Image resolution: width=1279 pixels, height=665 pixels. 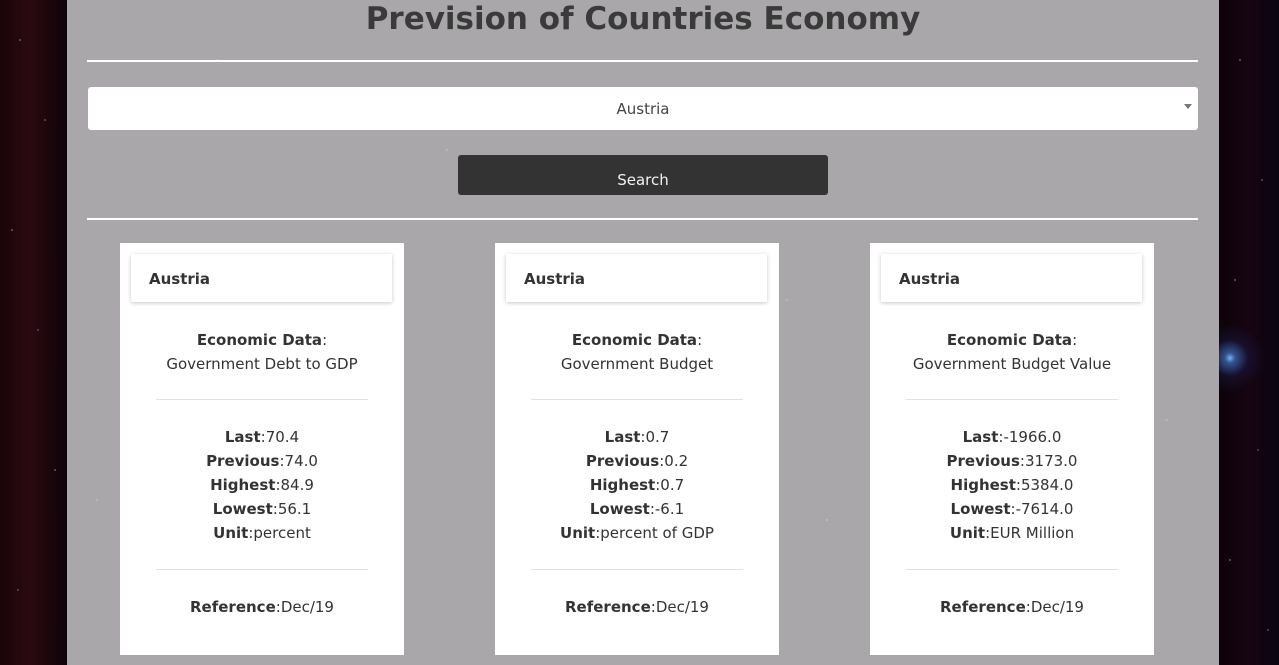 What do you see at coordinates (642, 61) in the screenshot?
I see `title-divider` at bounding box center [642, 61].